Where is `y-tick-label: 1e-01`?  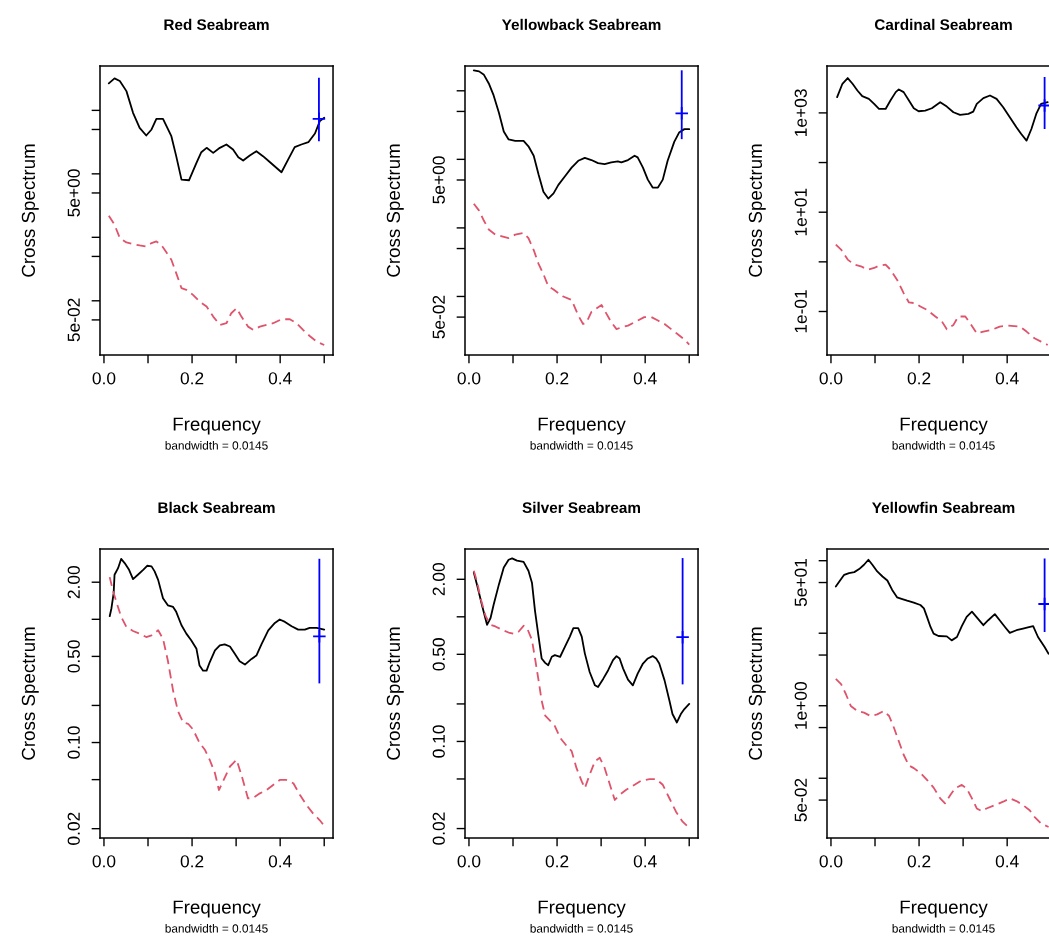
y-tick-label: 1e-01 is located at coordinates (800, 311).